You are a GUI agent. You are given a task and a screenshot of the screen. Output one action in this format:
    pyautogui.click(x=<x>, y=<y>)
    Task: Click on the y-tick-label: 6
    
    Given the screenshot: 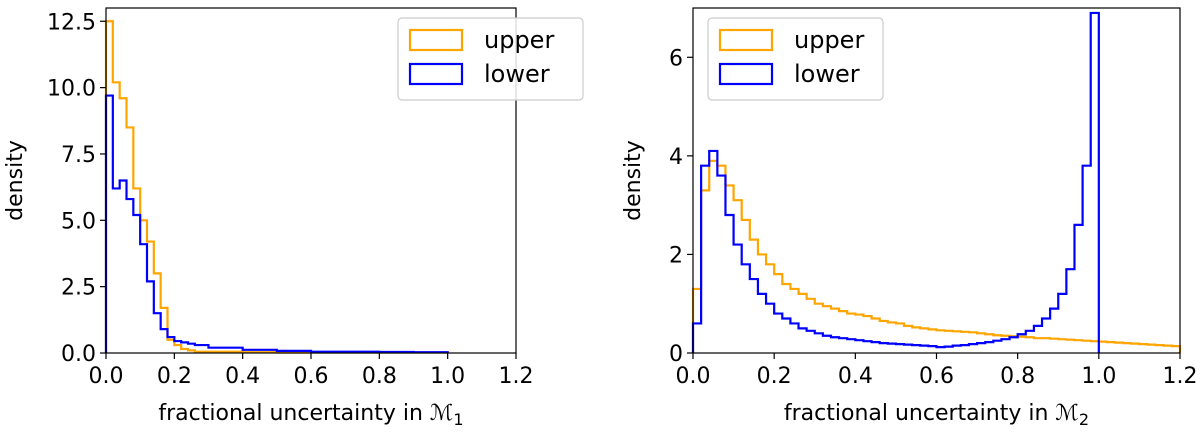 What is the action you would take?
    pyautogui.click(x=676, y=58)
    